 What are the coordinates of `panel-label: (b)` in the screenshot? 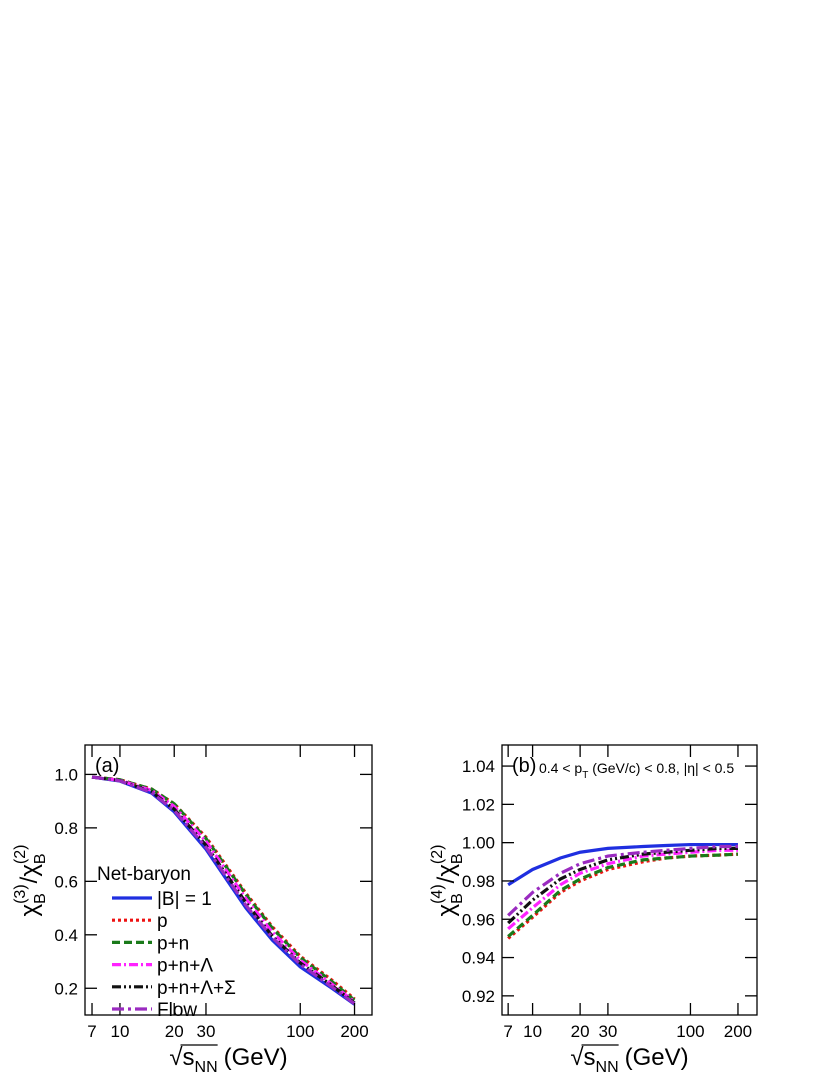 It's located at (524, 766).